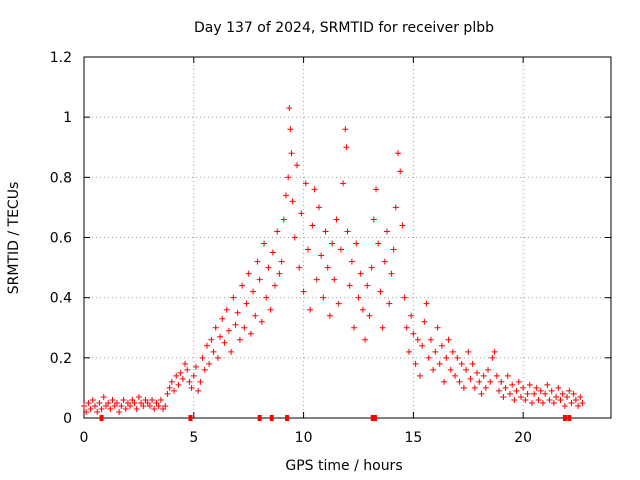  I want to click on x-tick-label: 5, so click(193, 438).